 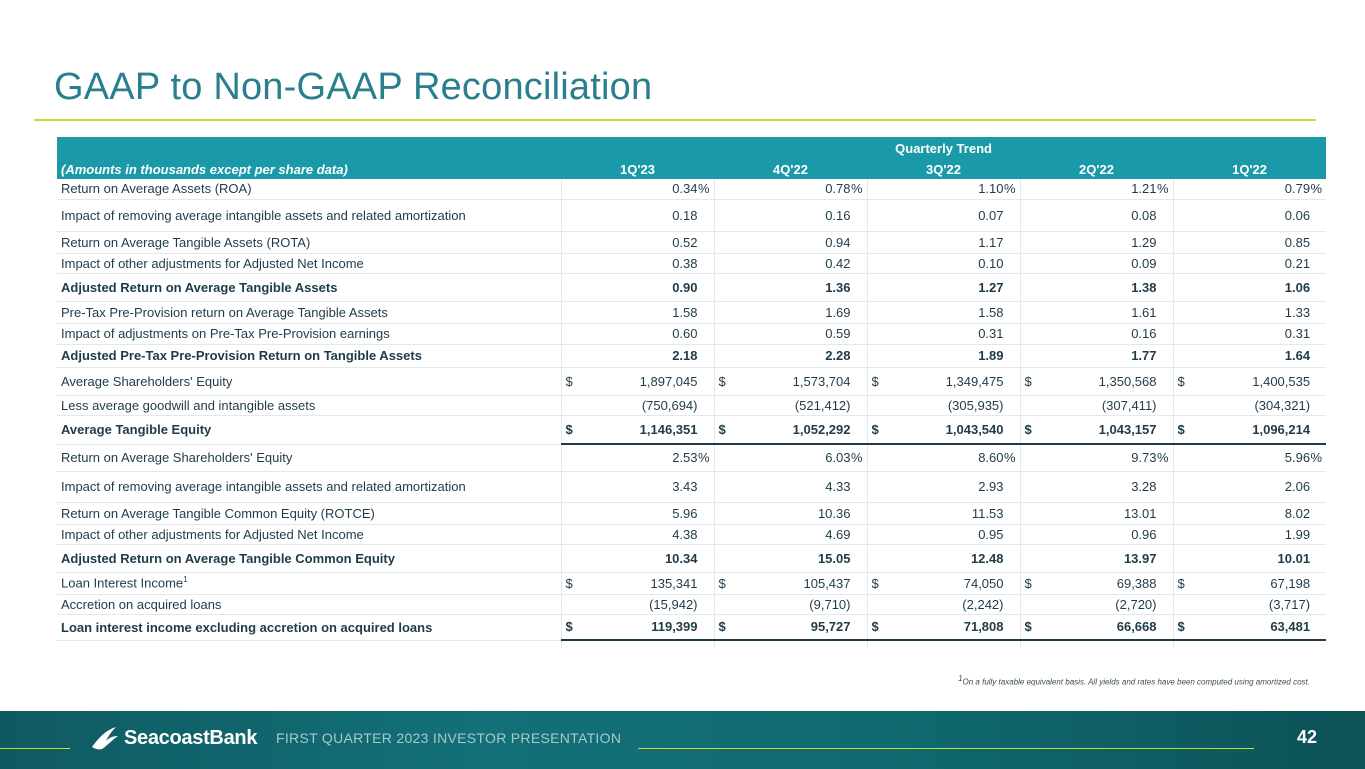 What do you see at coordinates (951, 534) in the screenshot?
I see `cell-value: 0.95` at bounding box center [951, 534].